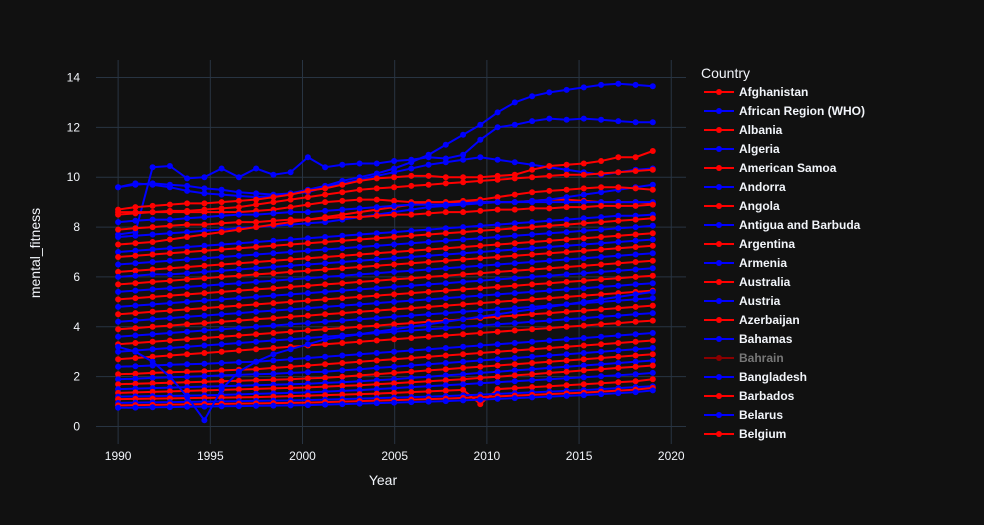  Describe the element at coordinates (742, 206) in the screenshot. I see `legend-item: Angola` at that location.